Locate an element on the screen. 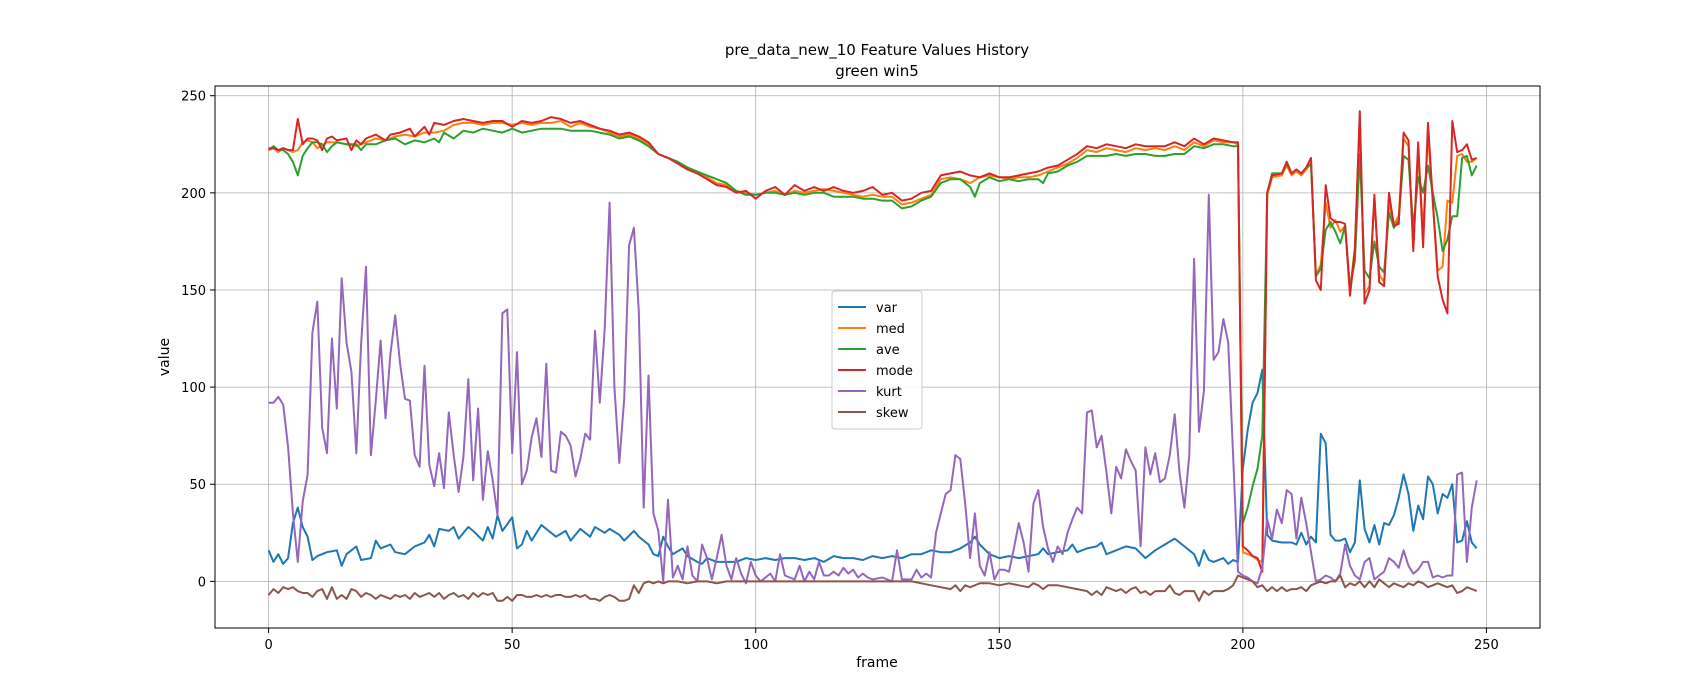 The width and height of the screenshot is (1700, 700). x-tick-label: 0 is located at coordinates (268, 645).